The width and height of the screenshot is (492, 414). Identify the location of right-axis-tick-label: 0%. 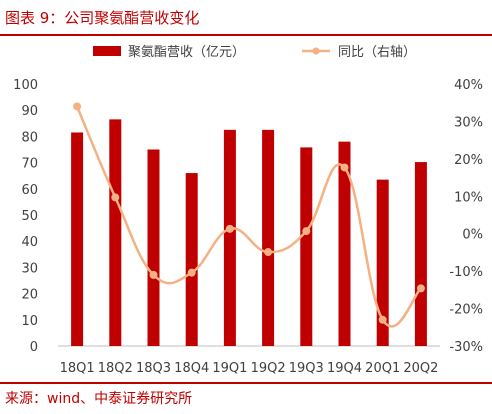
(472, 235).